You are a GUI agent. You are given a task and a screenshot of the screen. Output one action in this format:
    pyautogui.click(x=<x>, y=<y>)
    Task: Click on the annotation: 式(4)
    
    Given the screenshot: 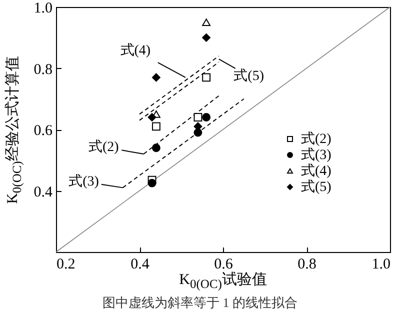 What is the action you would take?
    pyautogui.click(x=135, y=50)
    